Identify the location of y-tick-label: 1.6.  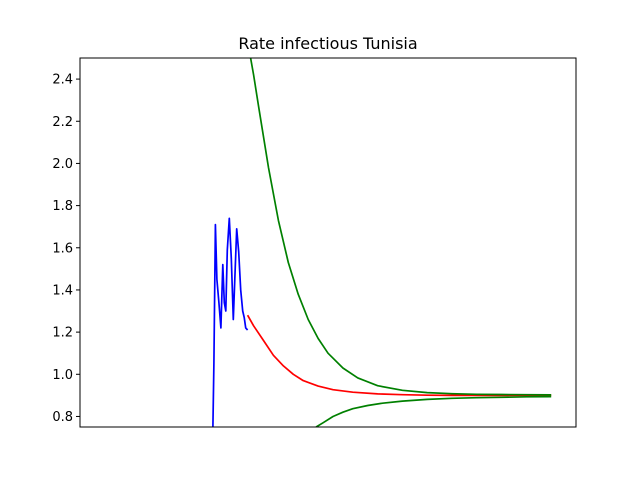
(62, 248).